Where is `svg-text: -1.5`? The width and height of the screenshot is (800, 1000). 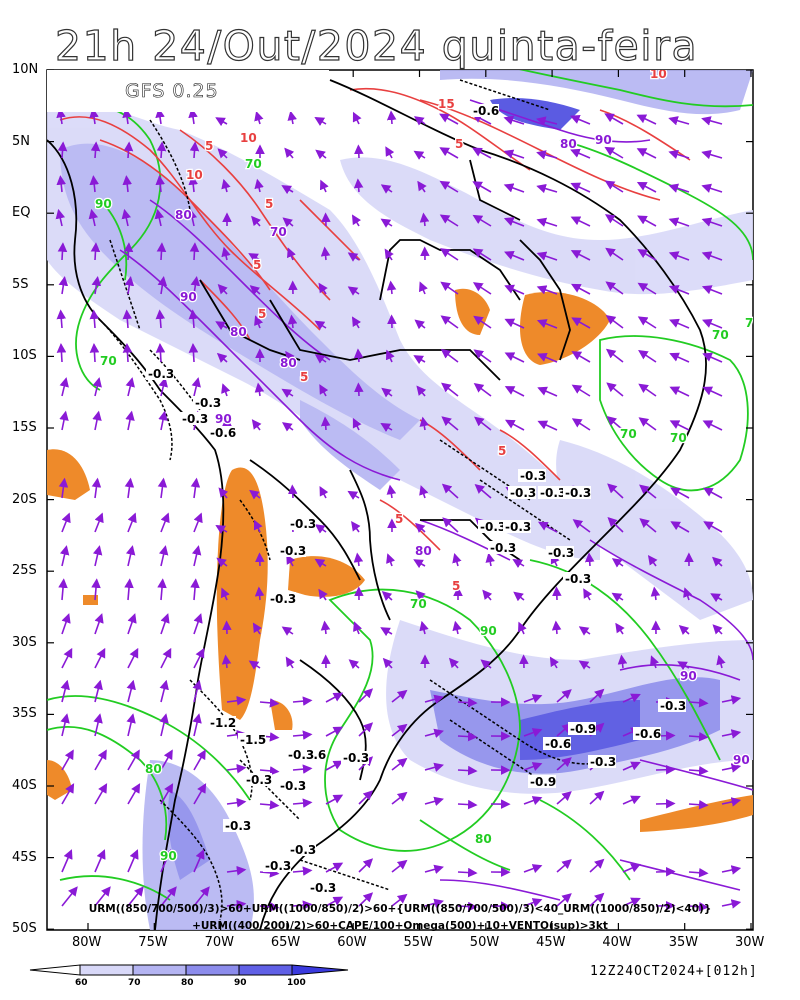 svg-text: -1.5 is located at coordinates (253, 740).